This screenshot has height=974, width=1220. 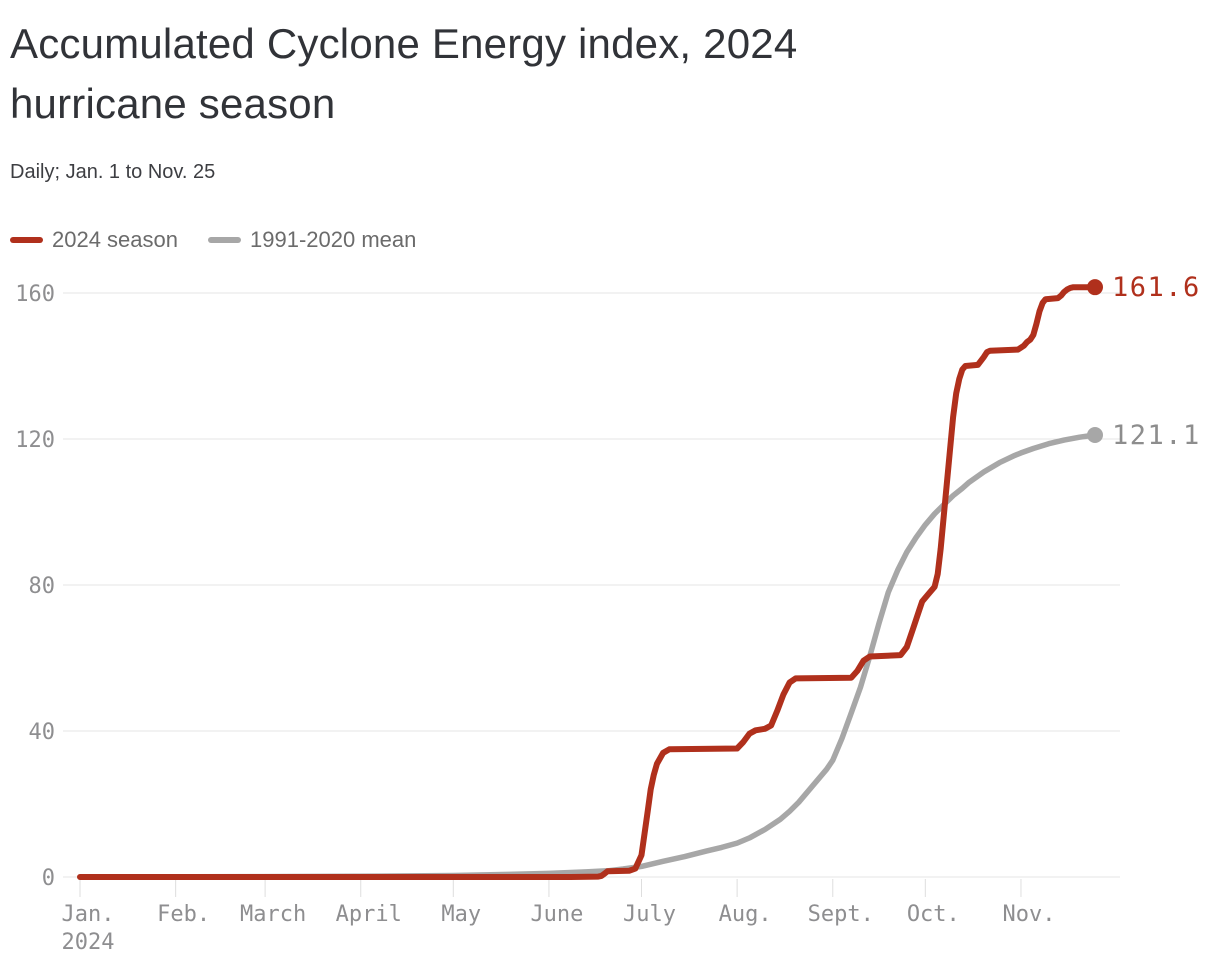 What do you see at coordinates (556, 914) in the screenshot?
I see `x-axis-label-June: June` at bounding box center [556, 914].